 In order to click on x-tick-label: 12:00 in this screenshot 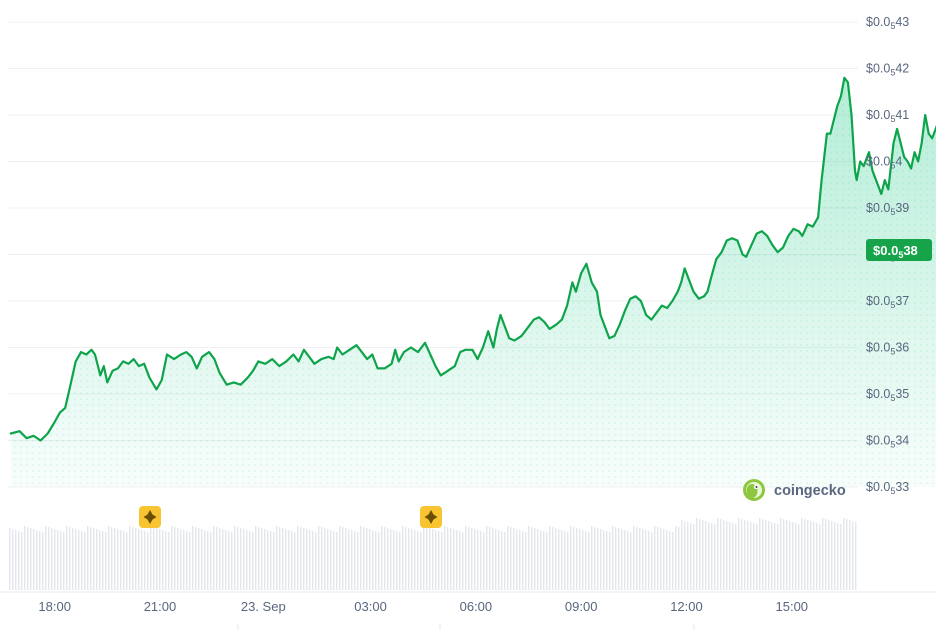, I will do `click(686, 606)`.